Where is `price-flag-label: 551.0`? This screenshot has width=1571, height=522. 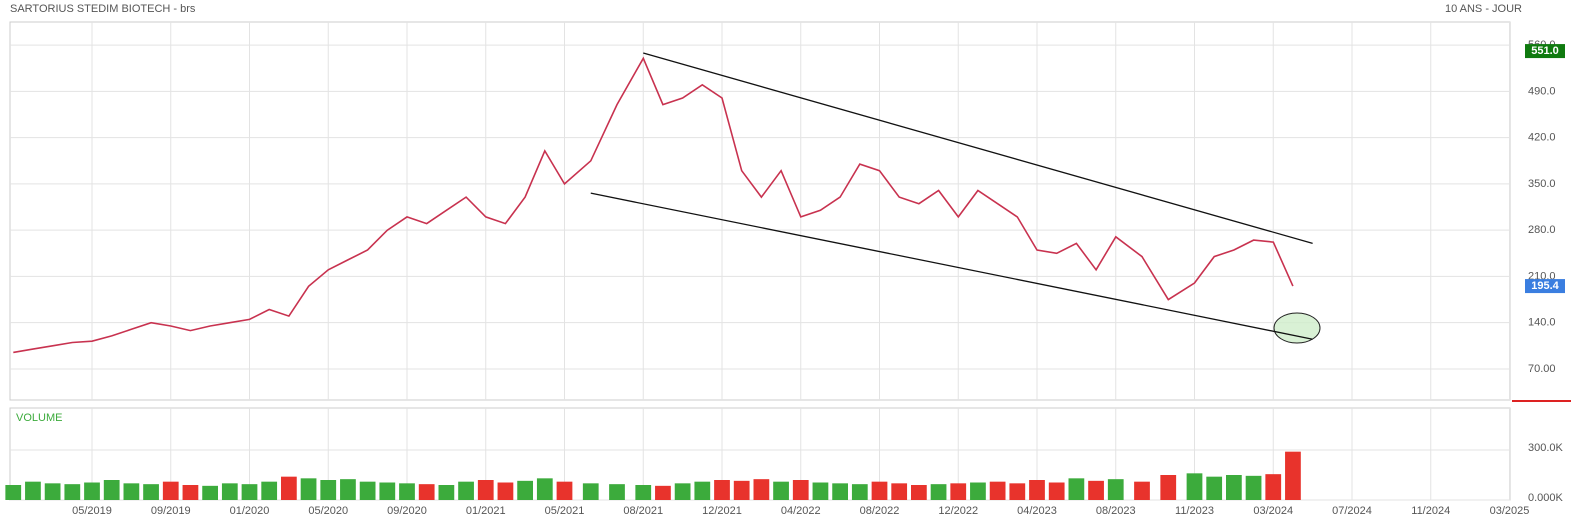
price-flag-label: 551.0 is located at coordinates (1545, 51).